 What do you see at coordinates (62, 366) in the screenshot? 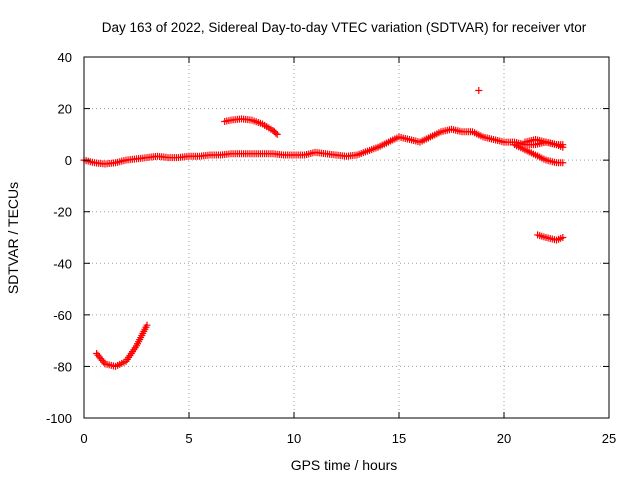
I see `y-tick-label: -80` at bounding box center [62, 366].